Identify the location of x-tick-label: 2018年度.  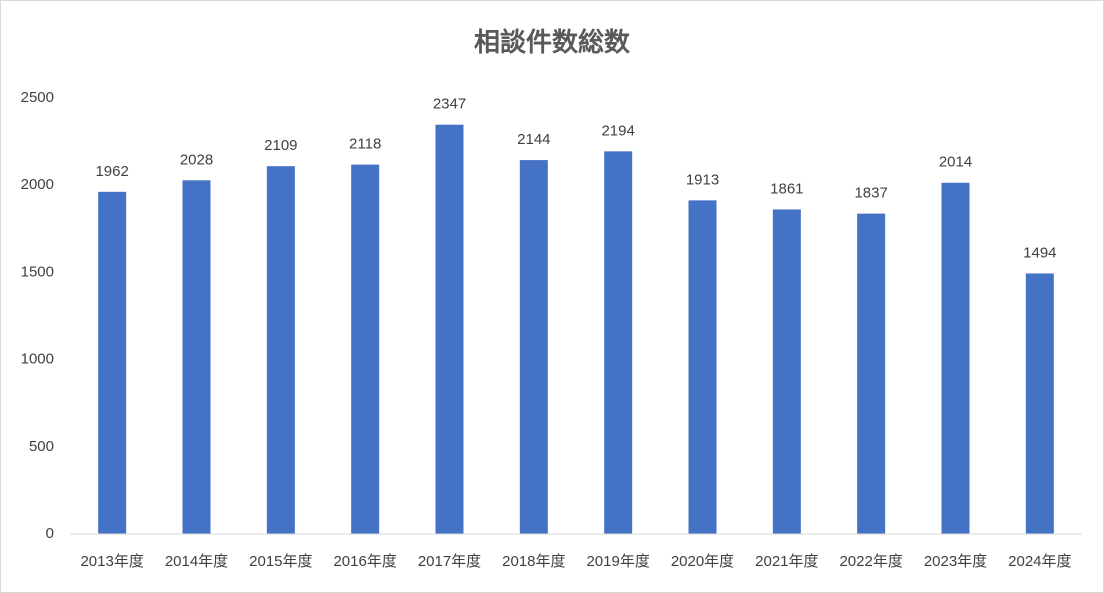
(533, 561).